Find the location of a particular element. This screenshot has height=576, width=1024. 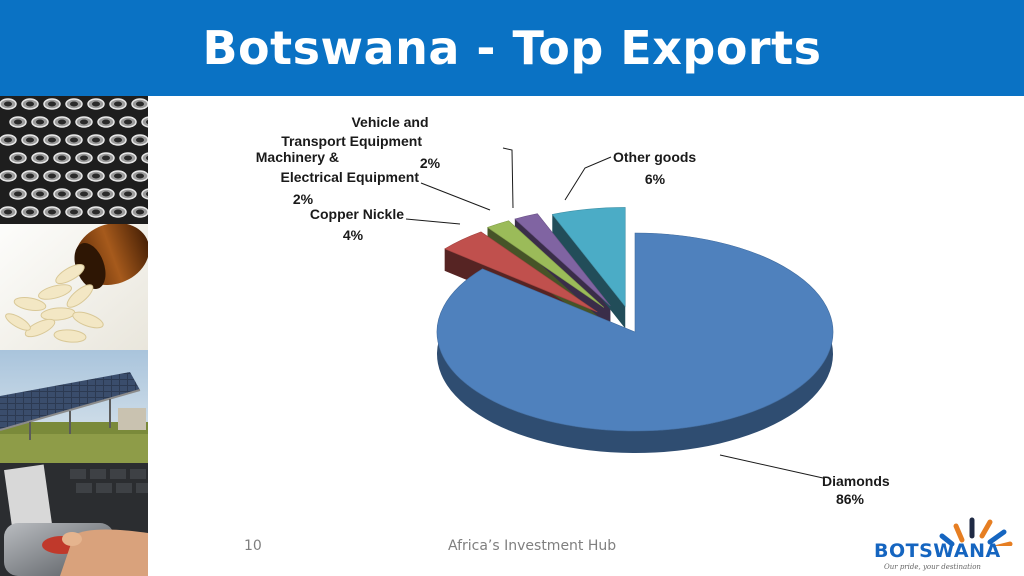

pie-slice-vehicle-and-transport-equipment is located at coordinates (562, 259).